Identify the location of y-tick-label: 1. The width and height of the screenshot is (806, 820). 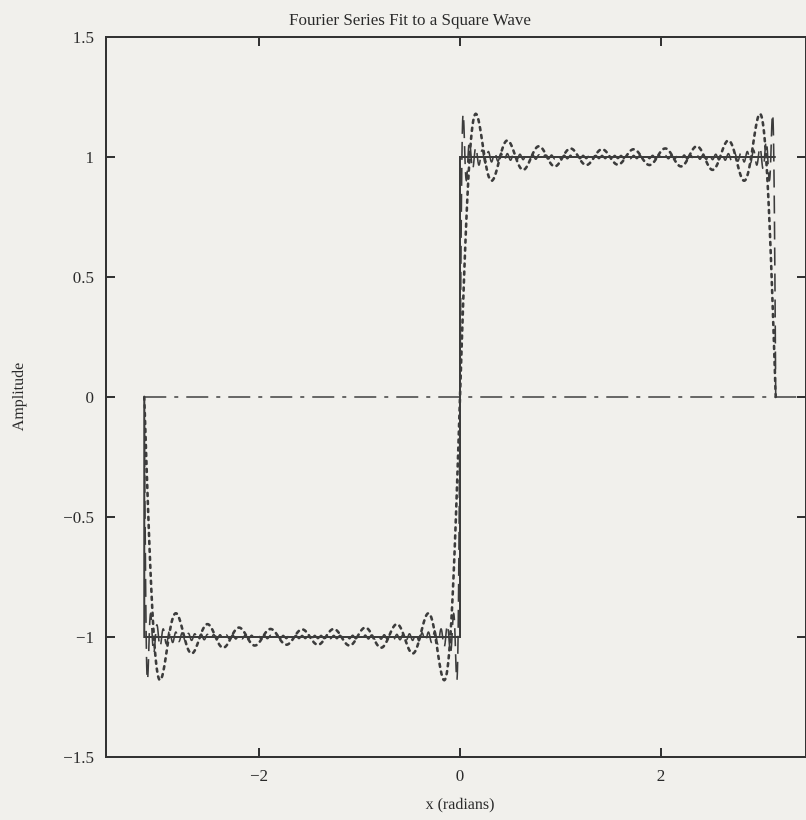
(90, 157).